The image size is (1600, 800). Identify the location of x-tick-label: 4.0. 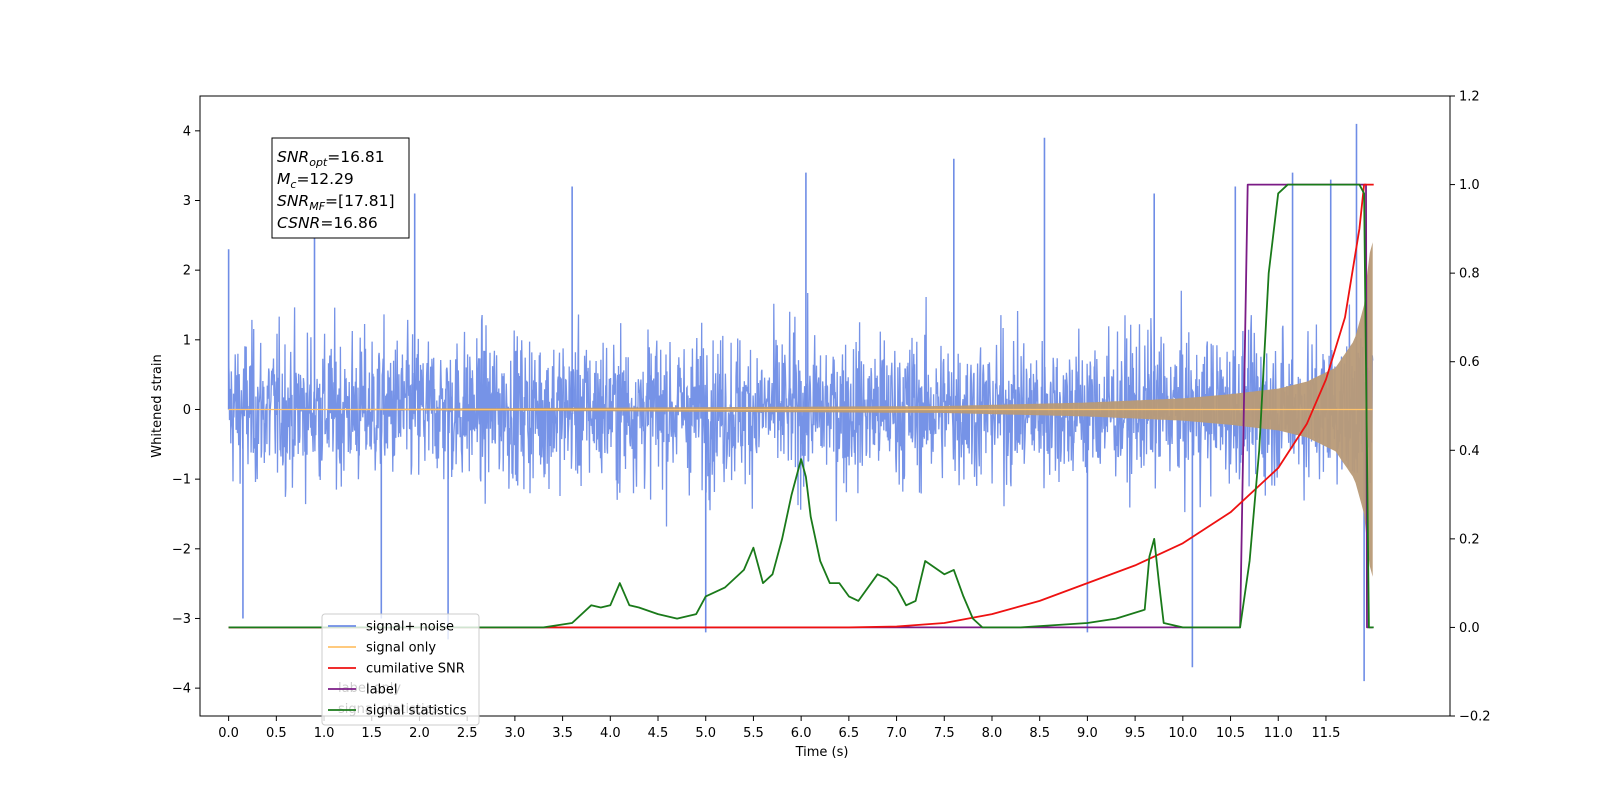
(610, 733).